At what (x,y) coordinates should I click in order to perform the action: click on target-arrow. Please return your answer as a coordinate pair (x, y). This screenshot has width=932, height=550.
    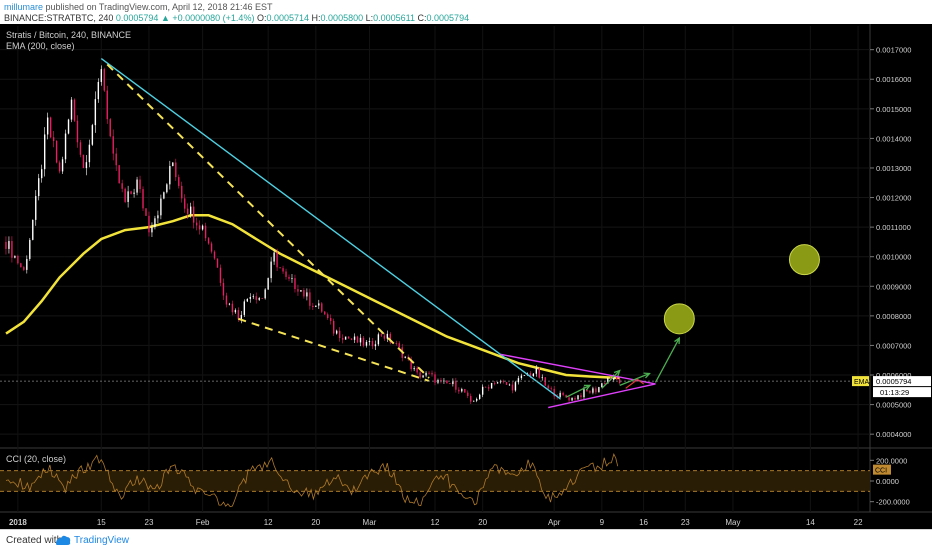
    Looking at the image, I should click on (667, 360).